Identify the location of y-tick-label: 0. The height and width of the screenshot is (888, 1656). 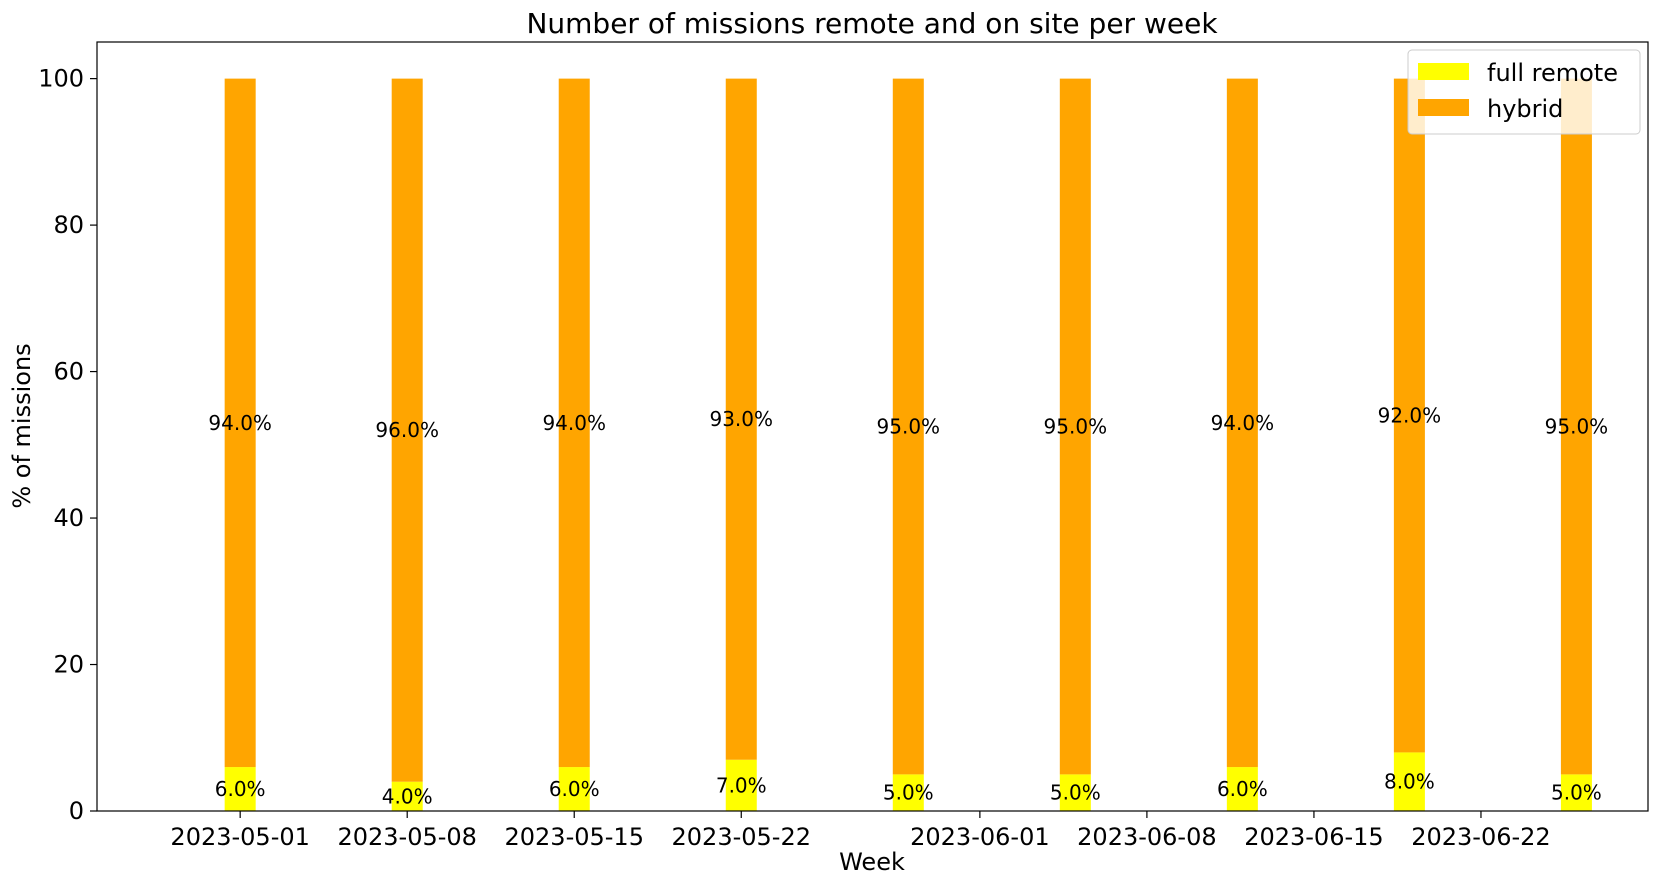
(76, 811).